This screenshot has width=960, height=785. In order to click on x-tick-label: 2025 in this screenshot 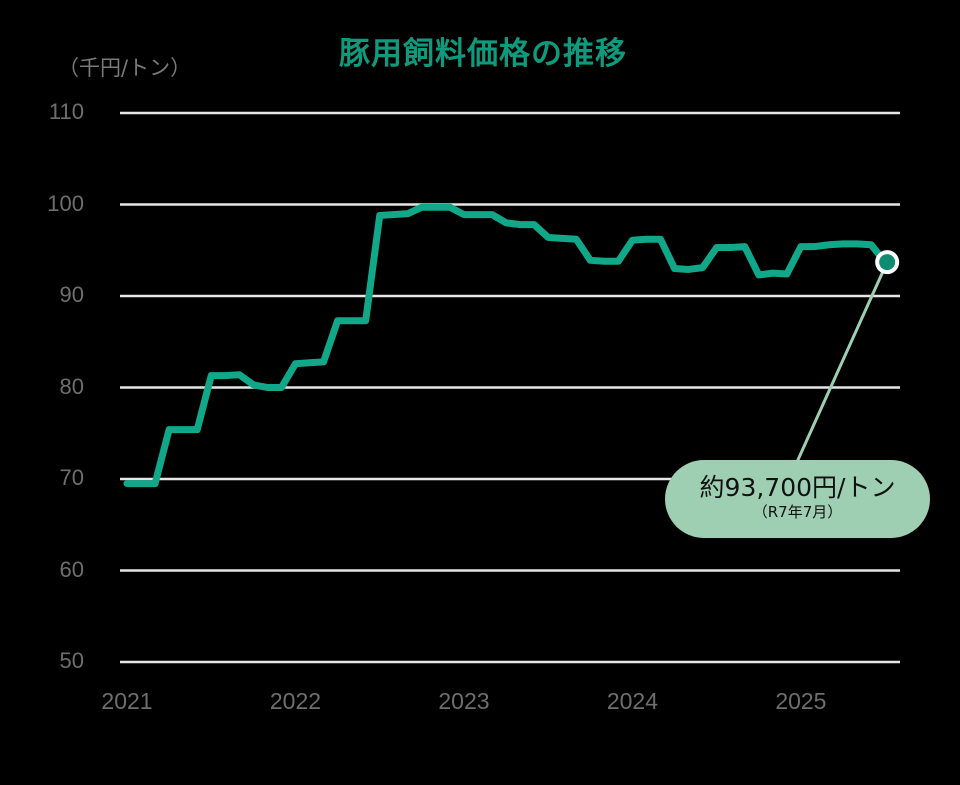, I will do `click(801, 701)`.